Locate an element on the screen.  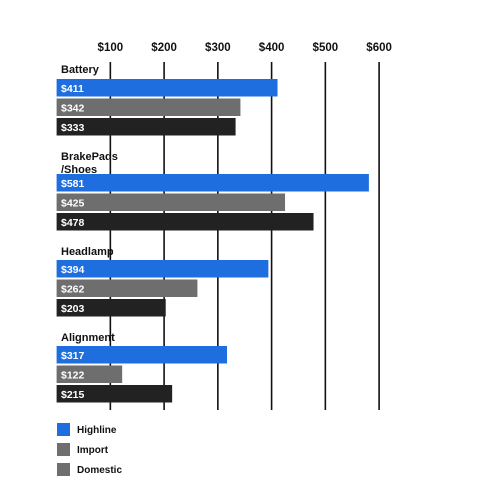
x-axis-ticks: $100 $200 $300 $400 $500 $600 is located at coordinates (245, 48).